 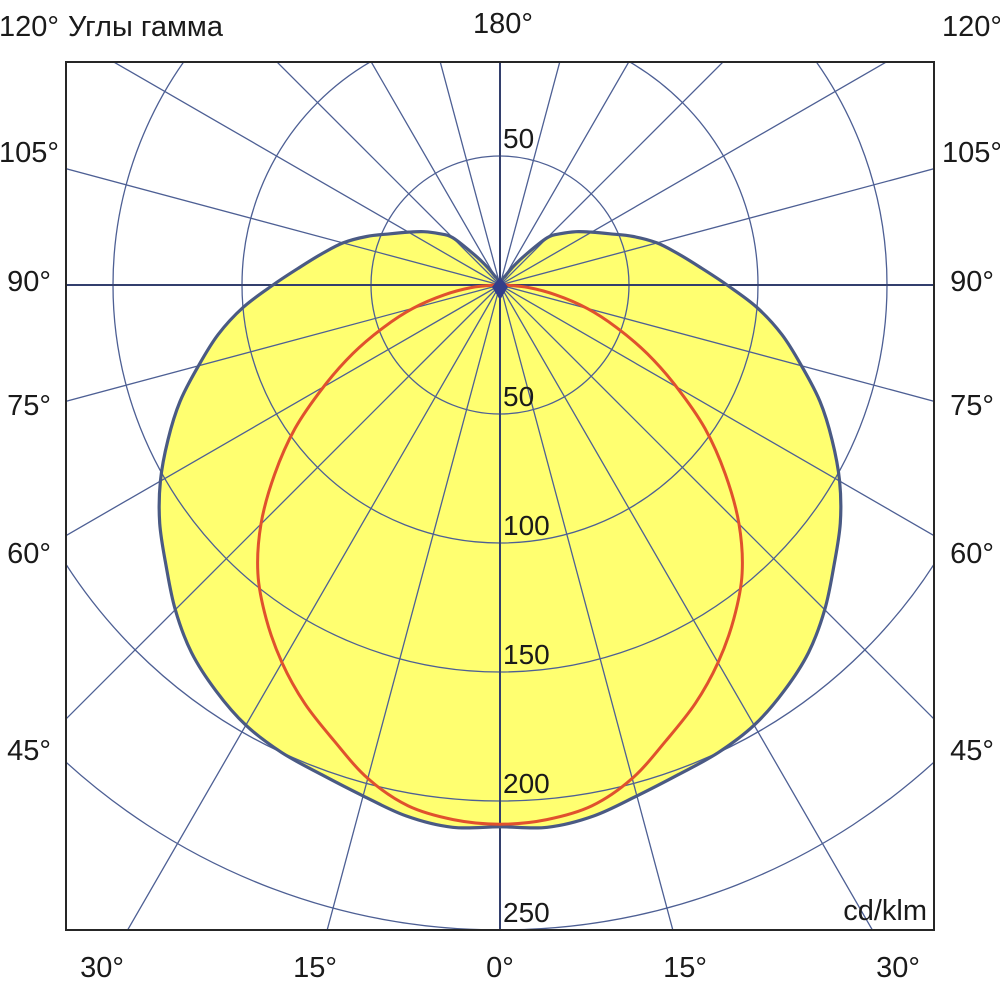 I want to click on gamma-label-right: 120°, so click(x=971, y=27).